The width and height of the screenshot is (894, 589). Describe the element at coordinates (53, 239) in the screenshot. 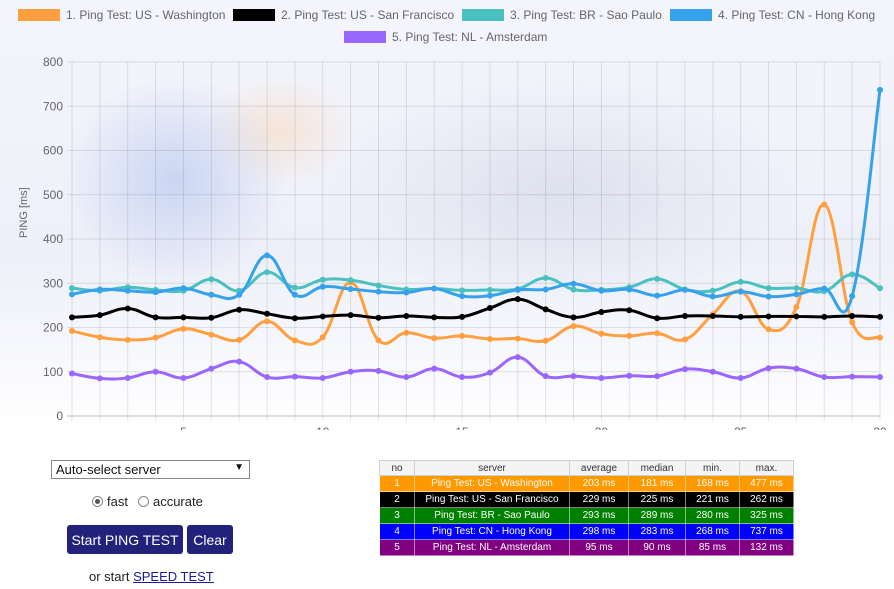

I see `y-tick-label: 400` at that location.